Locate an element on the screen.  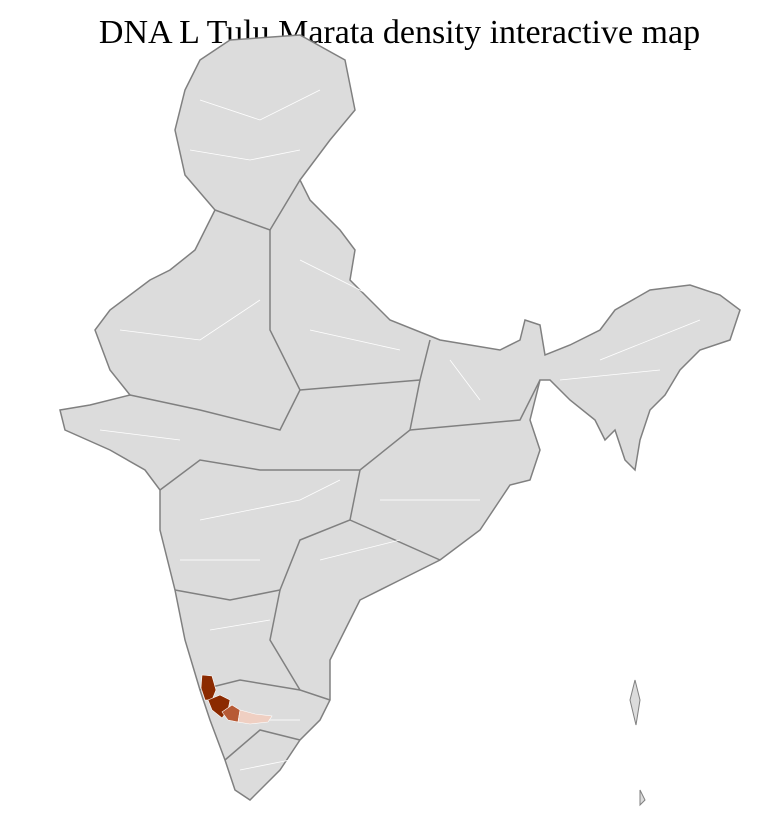
district-low-density is located at coordinates (255, 717).